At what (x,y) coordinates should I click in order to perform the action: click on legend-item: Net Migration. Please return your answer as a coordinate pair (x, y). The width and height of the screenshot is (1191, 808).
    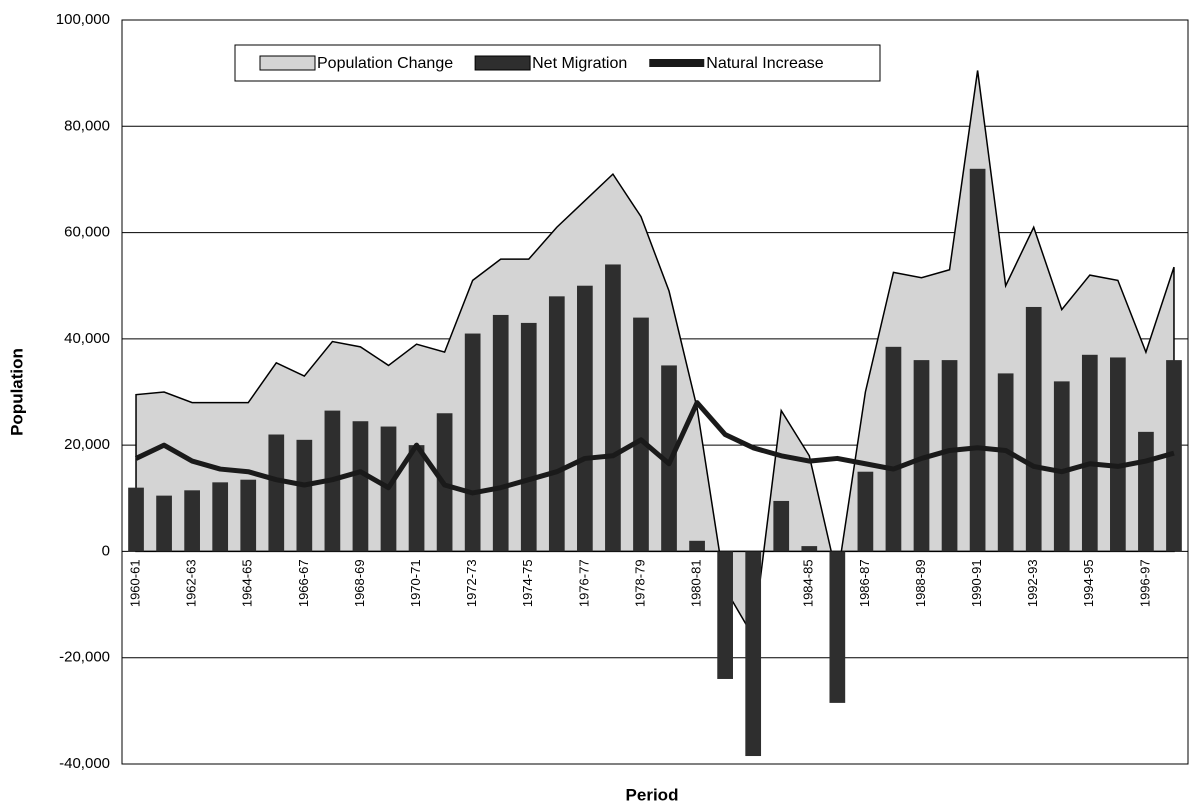
    Looking at the image, I should click on (550, 63).